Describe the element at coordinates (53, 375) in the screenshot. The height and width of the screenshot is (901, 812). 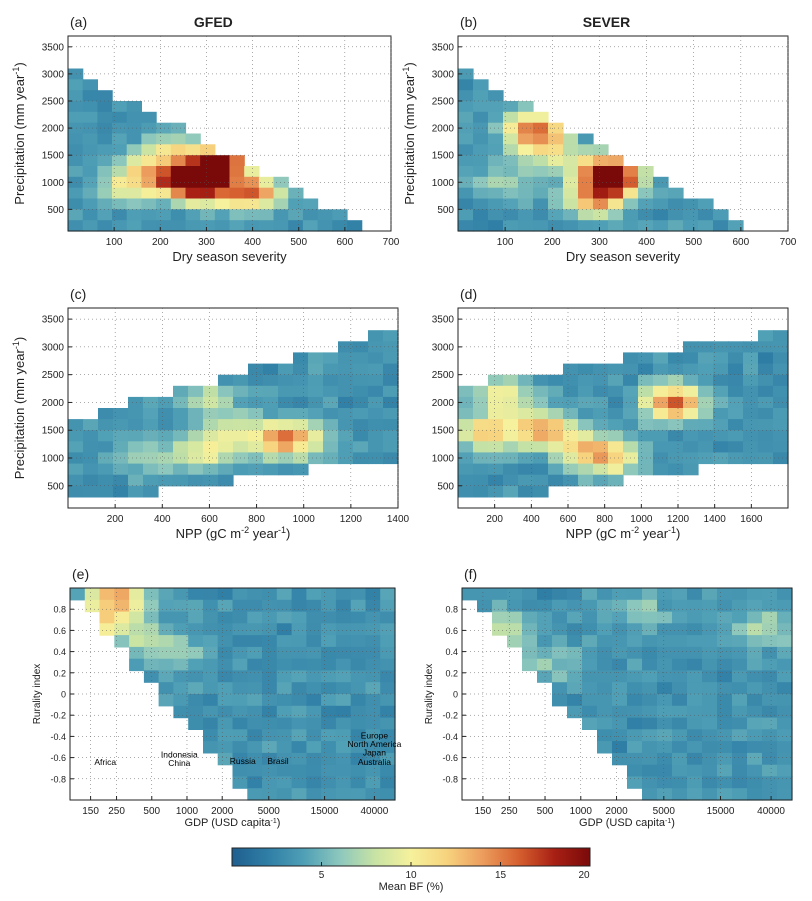
I see `y-tick-label: 2500` at that location.